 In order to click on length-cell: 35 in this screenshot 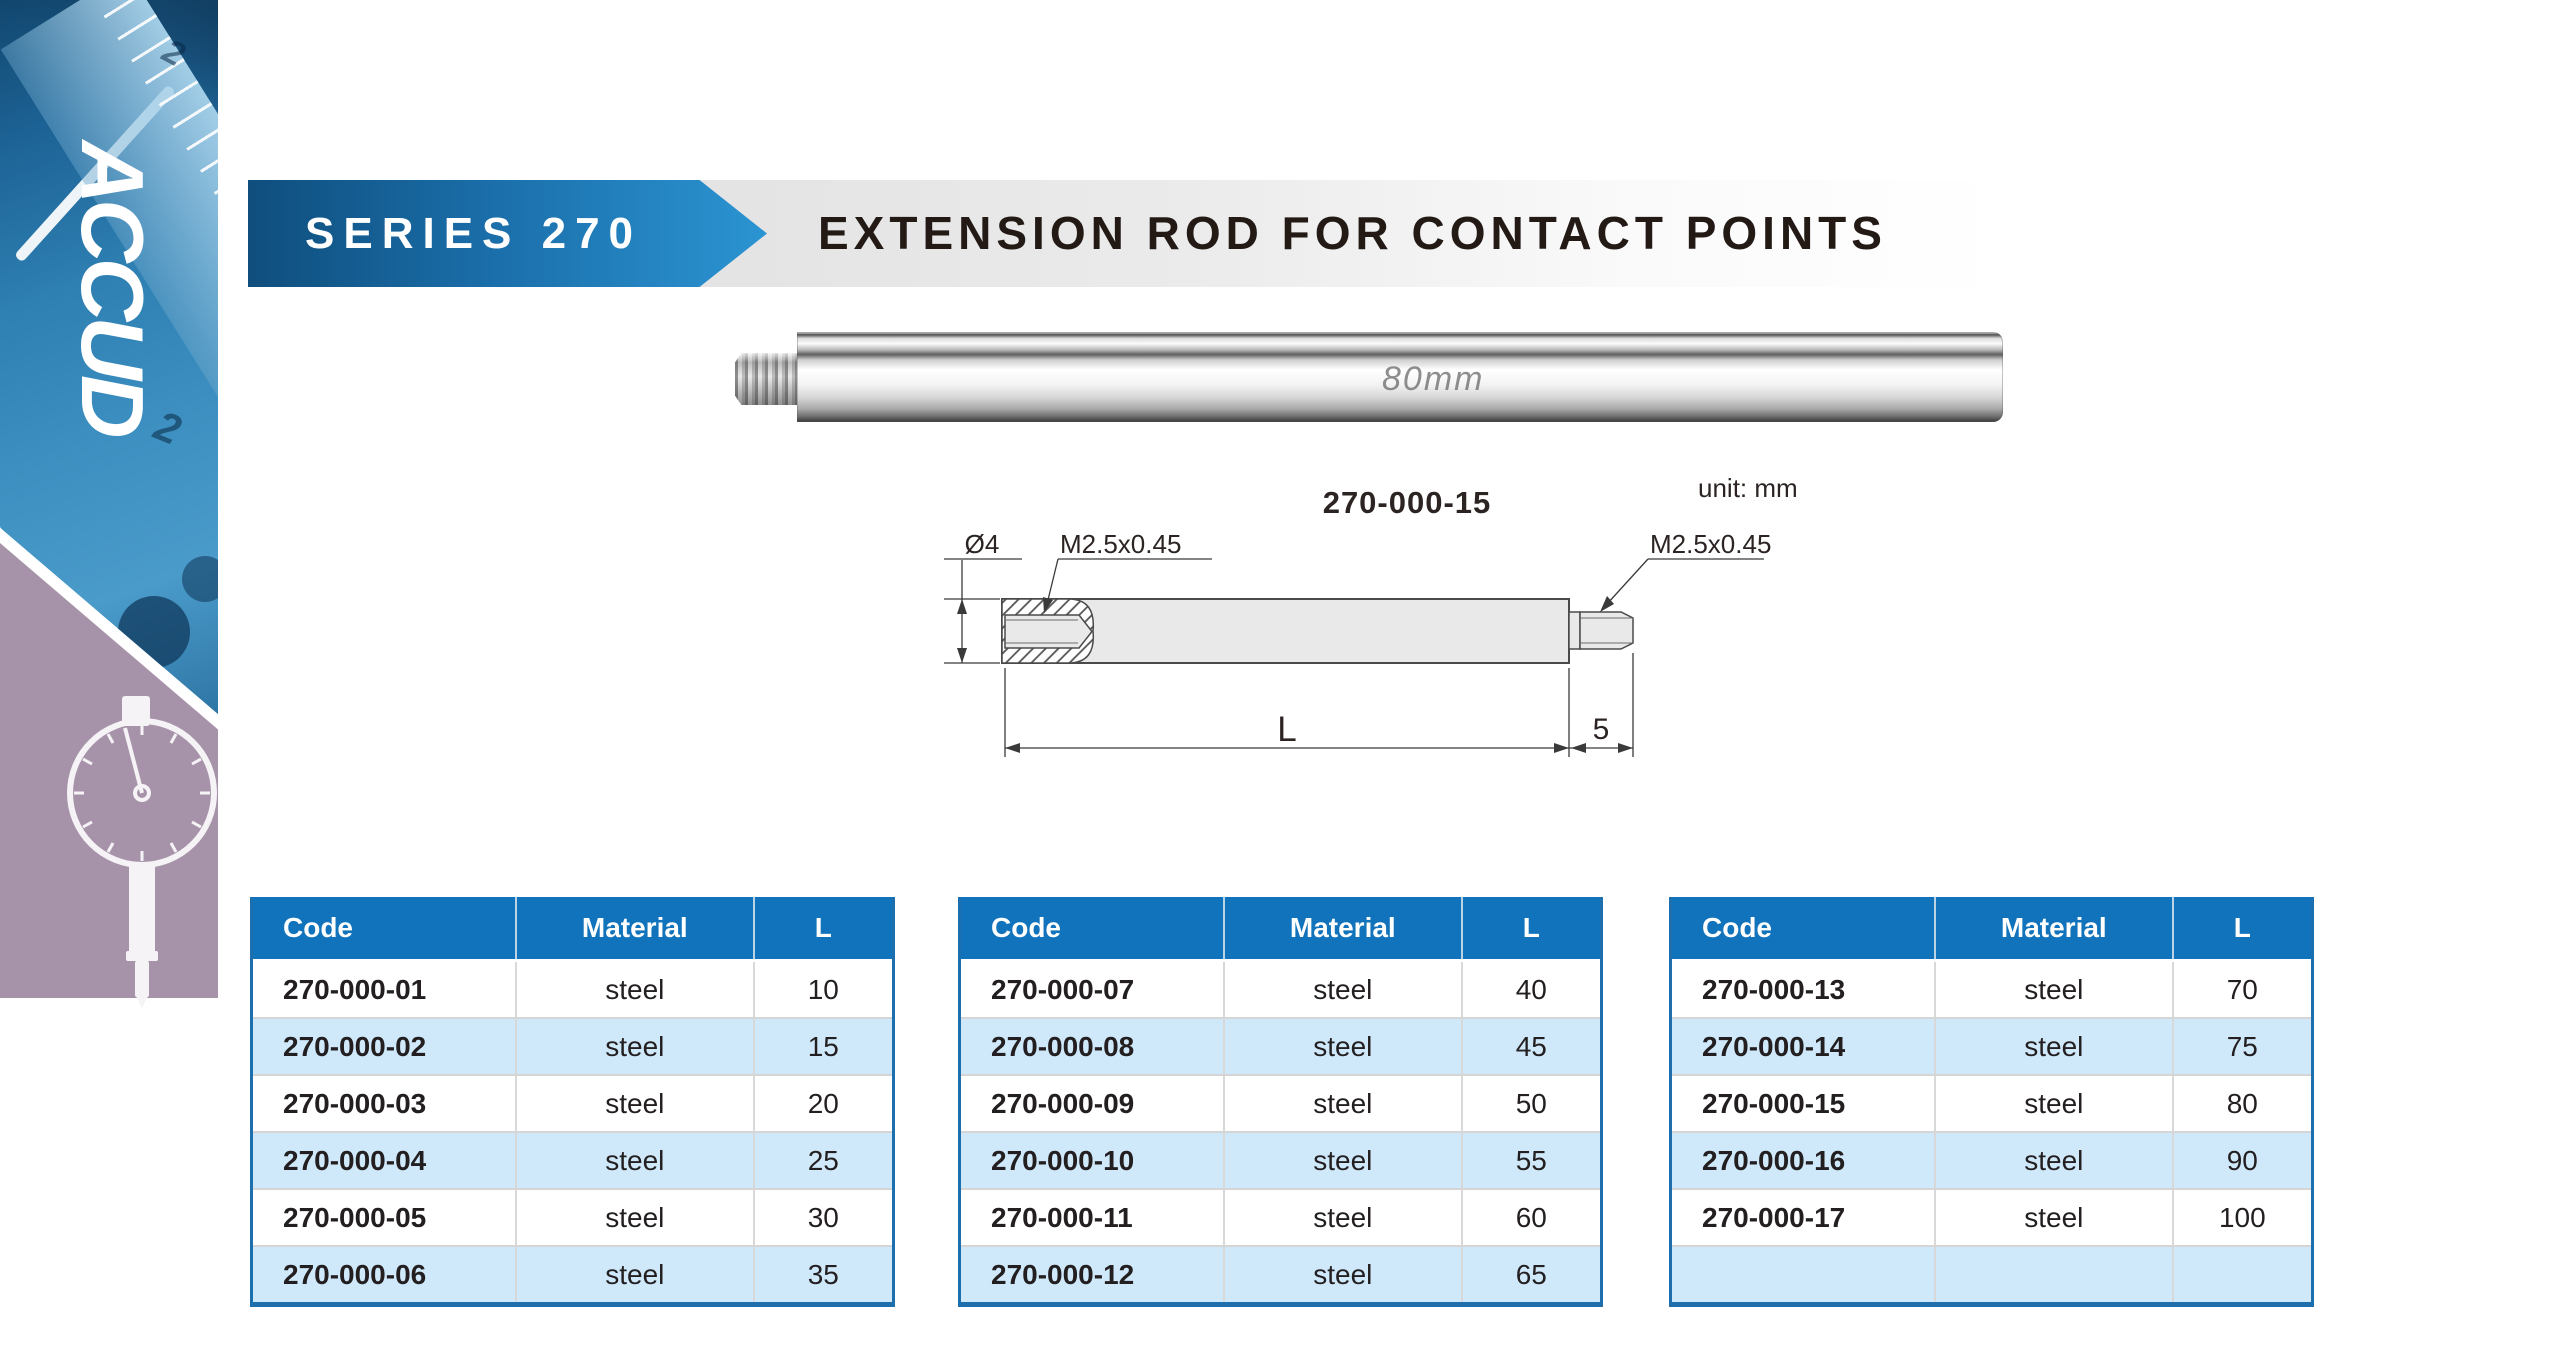, I will do `click(823, 1274)`.